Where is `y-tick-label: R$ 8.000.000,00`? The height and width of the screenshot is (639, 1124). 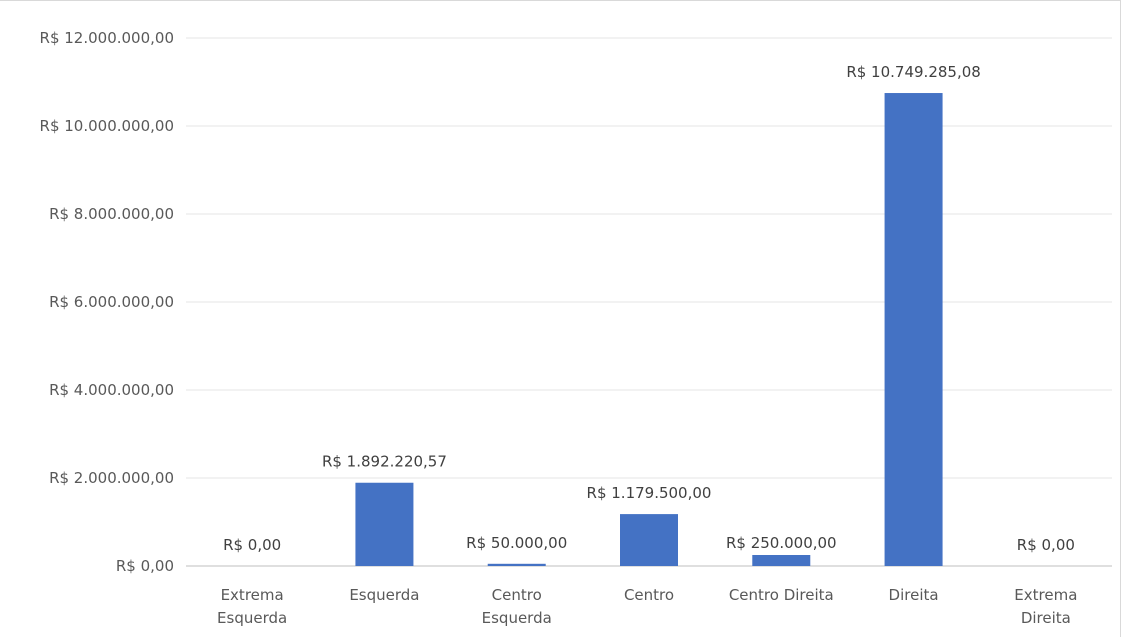 y-tick-label: R$ 8.000.000,00 is located at coordinates (111, 214).